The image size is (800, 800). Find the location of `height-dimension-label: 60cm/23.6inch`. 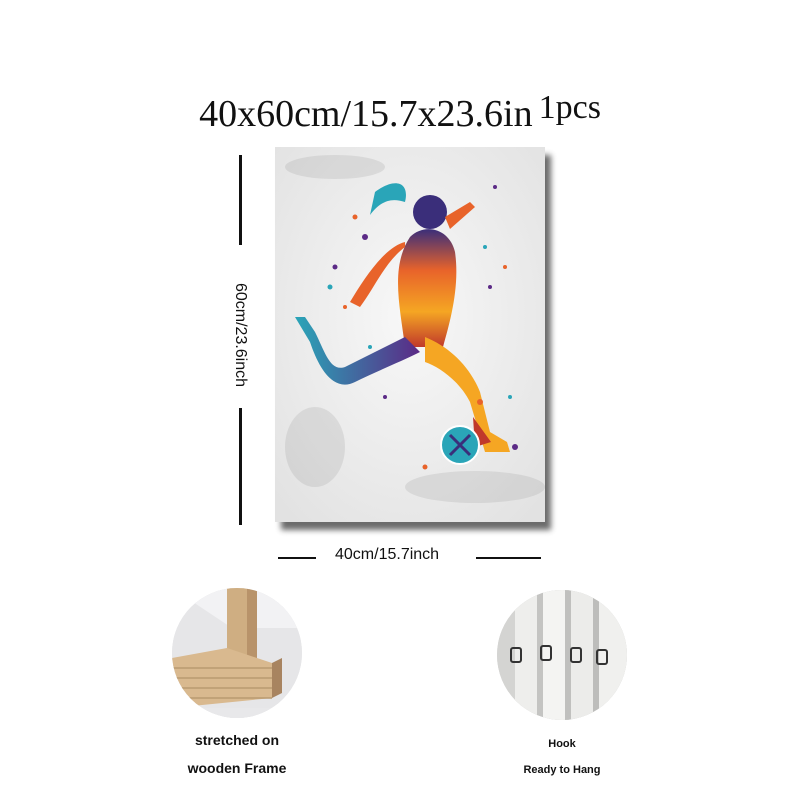

height-dimension-label: 60cm/23.6inch is located at coordinates (240, 335).